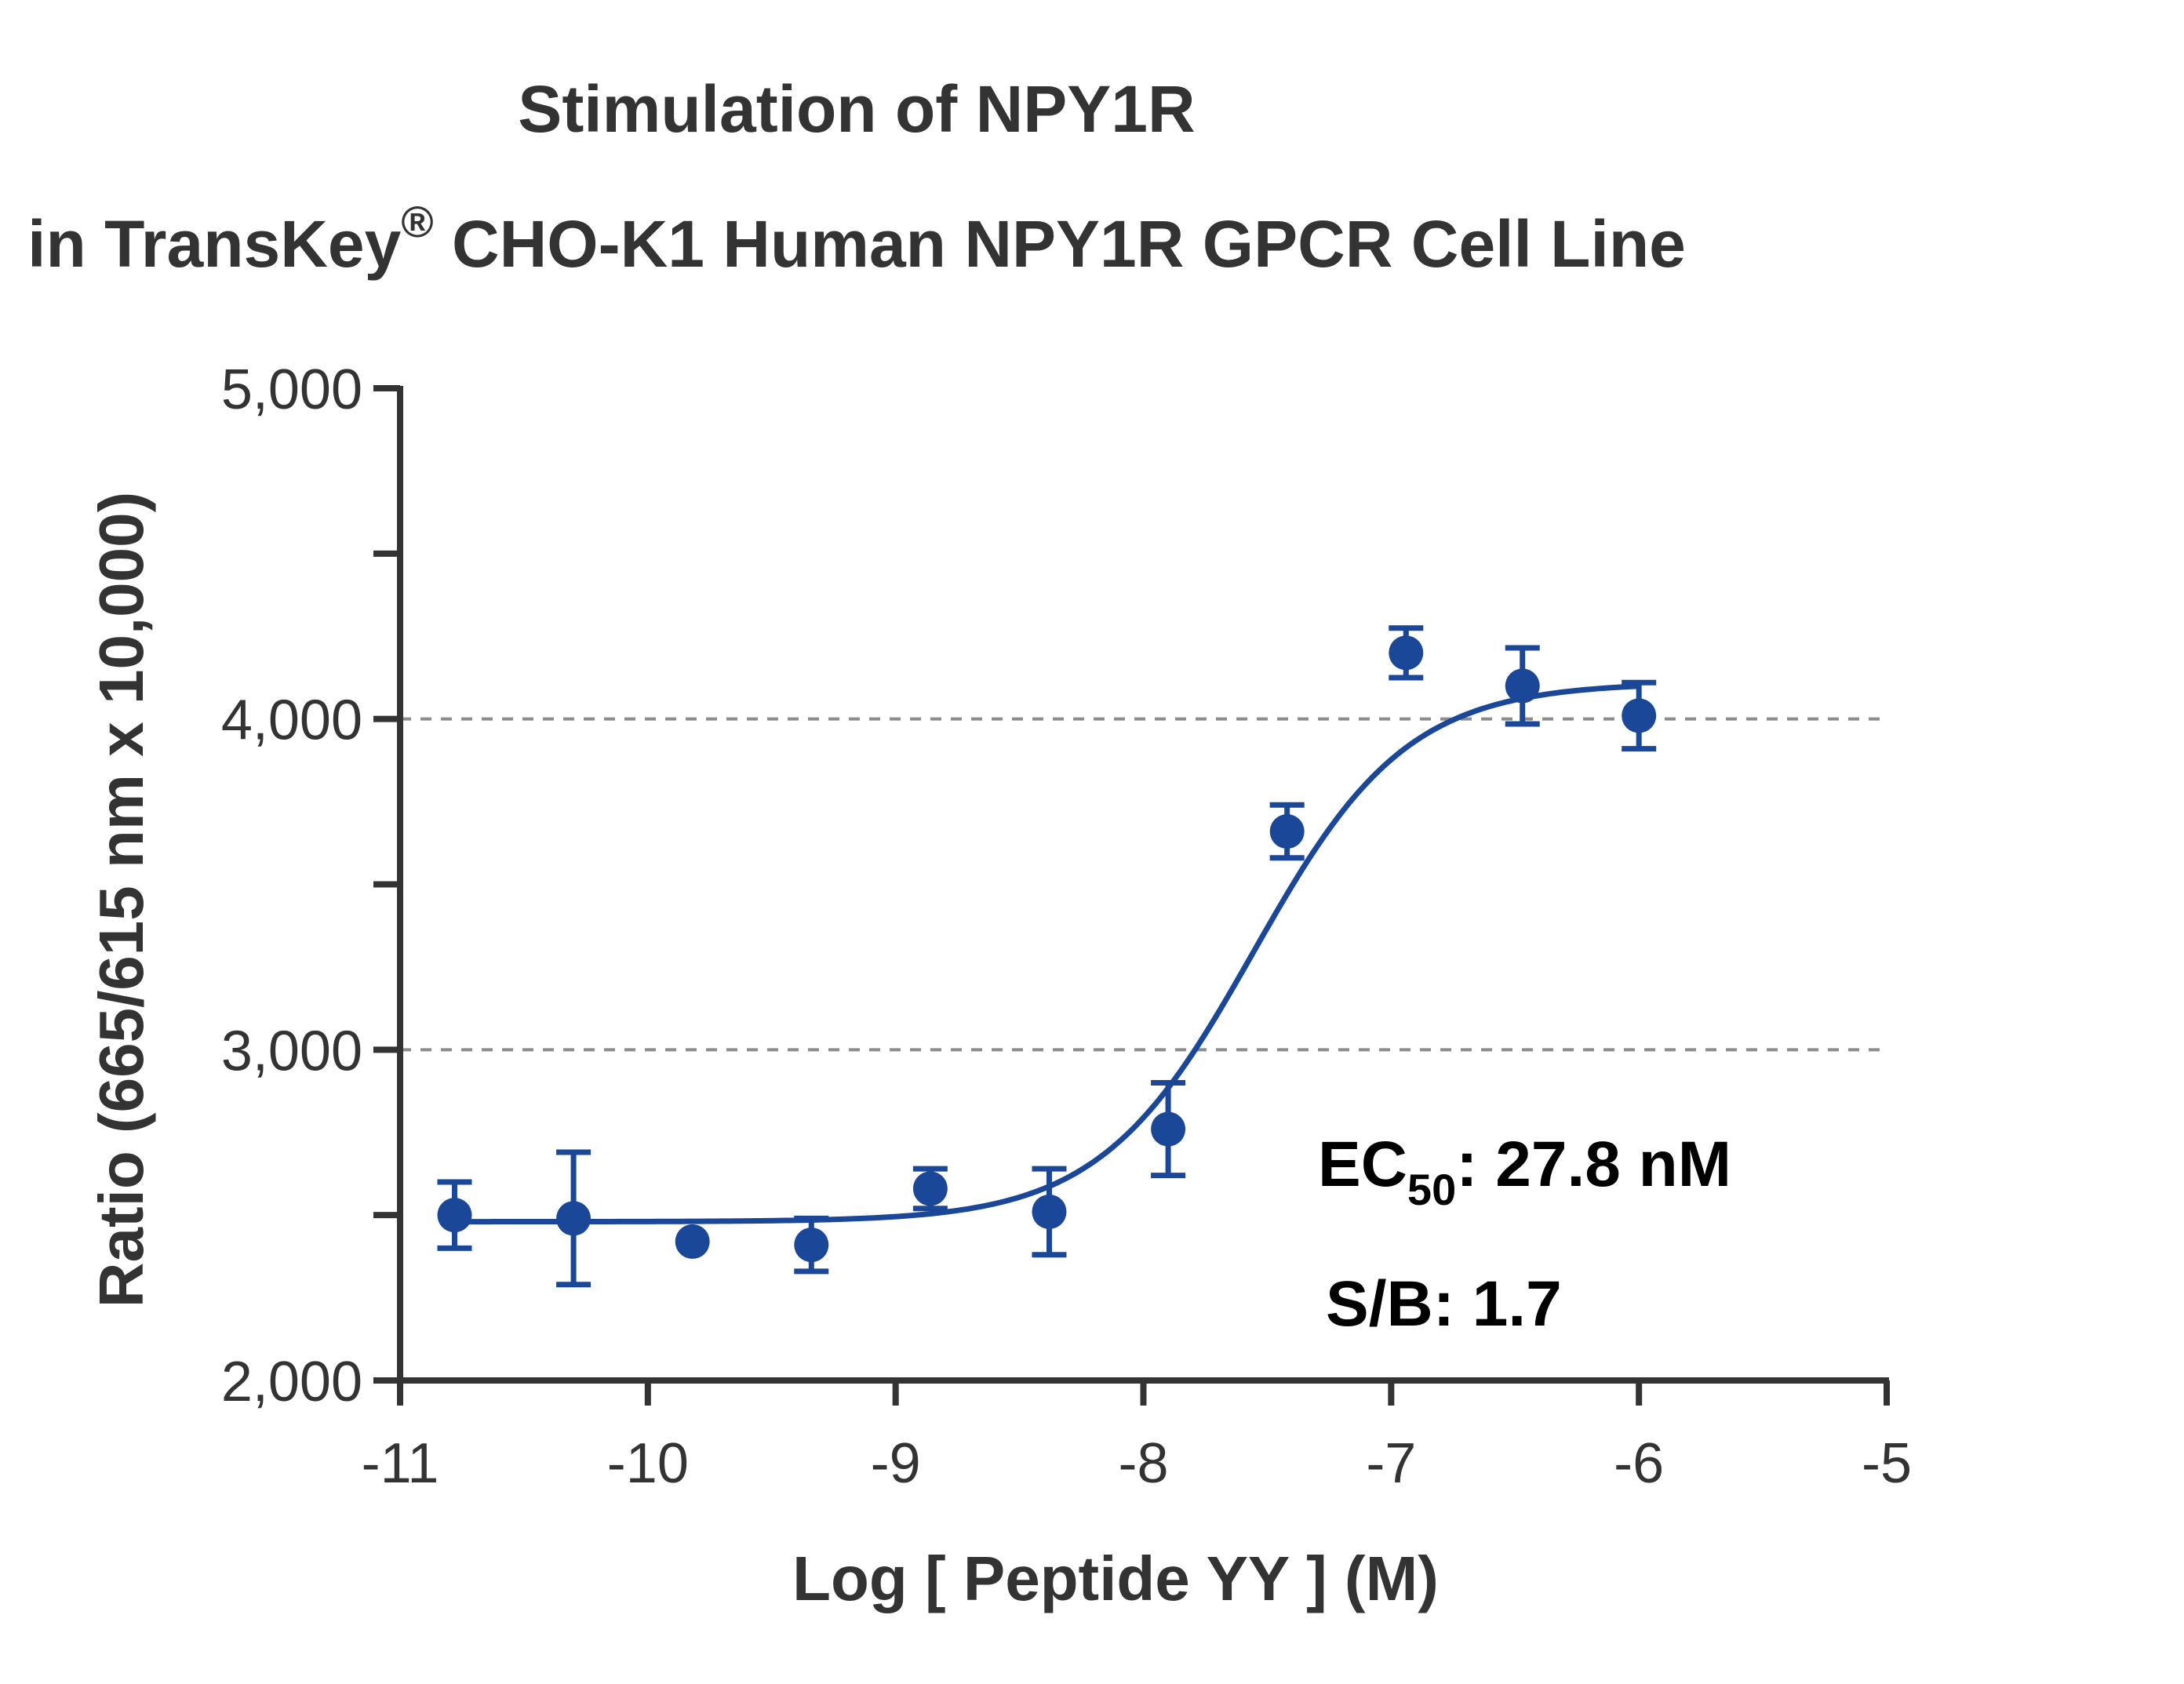 The height and width of the screenshot is (1684, 2184). I want to click on ec50-annotation: EC50: 27.8 nM, so click(1524, 1171).